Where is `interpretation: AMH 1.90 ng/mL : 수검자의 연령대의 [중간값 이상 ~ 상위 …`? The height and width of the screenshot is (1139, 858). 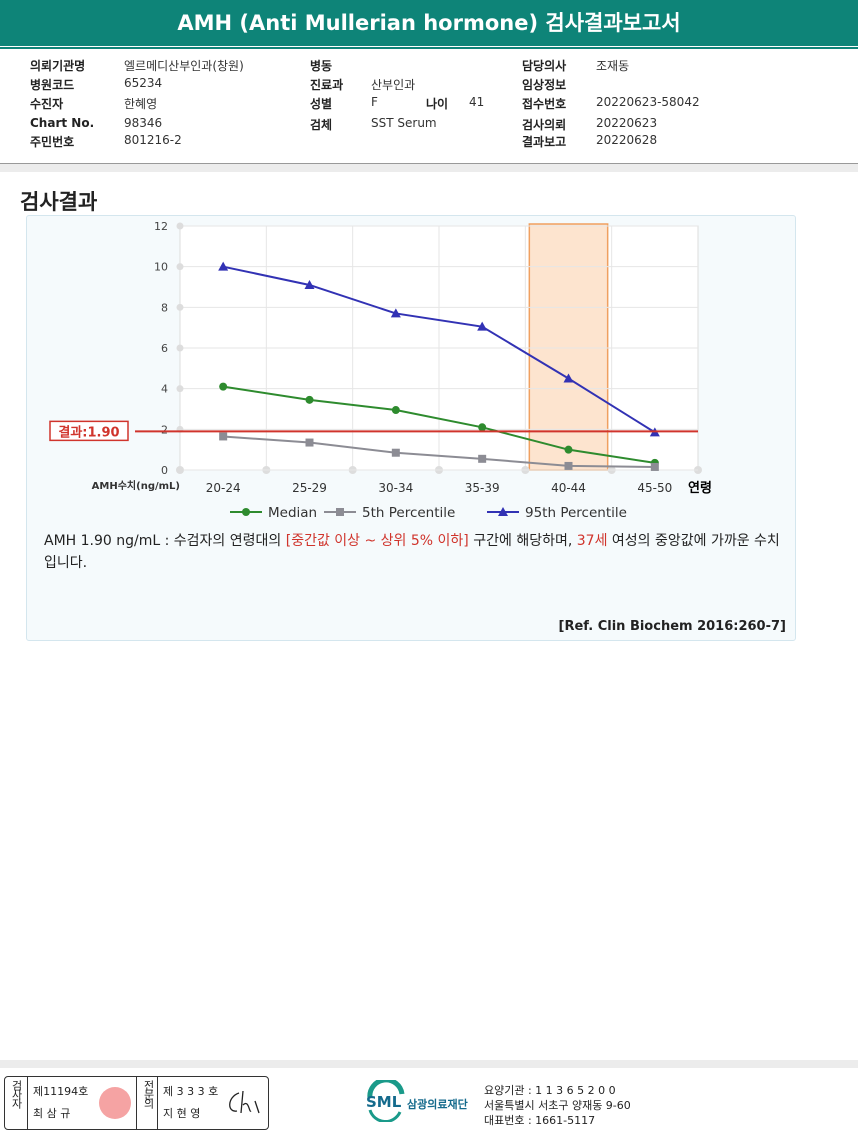
interpretation: AMH 1.90 ng/mL : 수검자의 연령대의 [중간값 이상 ~ 상위 … is located at coordinates (414, 552).